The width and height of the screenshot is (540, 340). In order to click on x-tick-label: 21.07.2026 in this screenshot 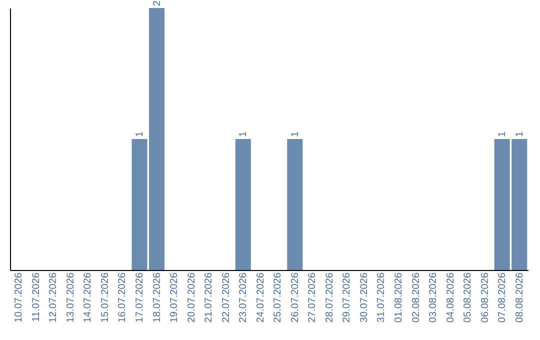, I will do `click(209, 297)`.